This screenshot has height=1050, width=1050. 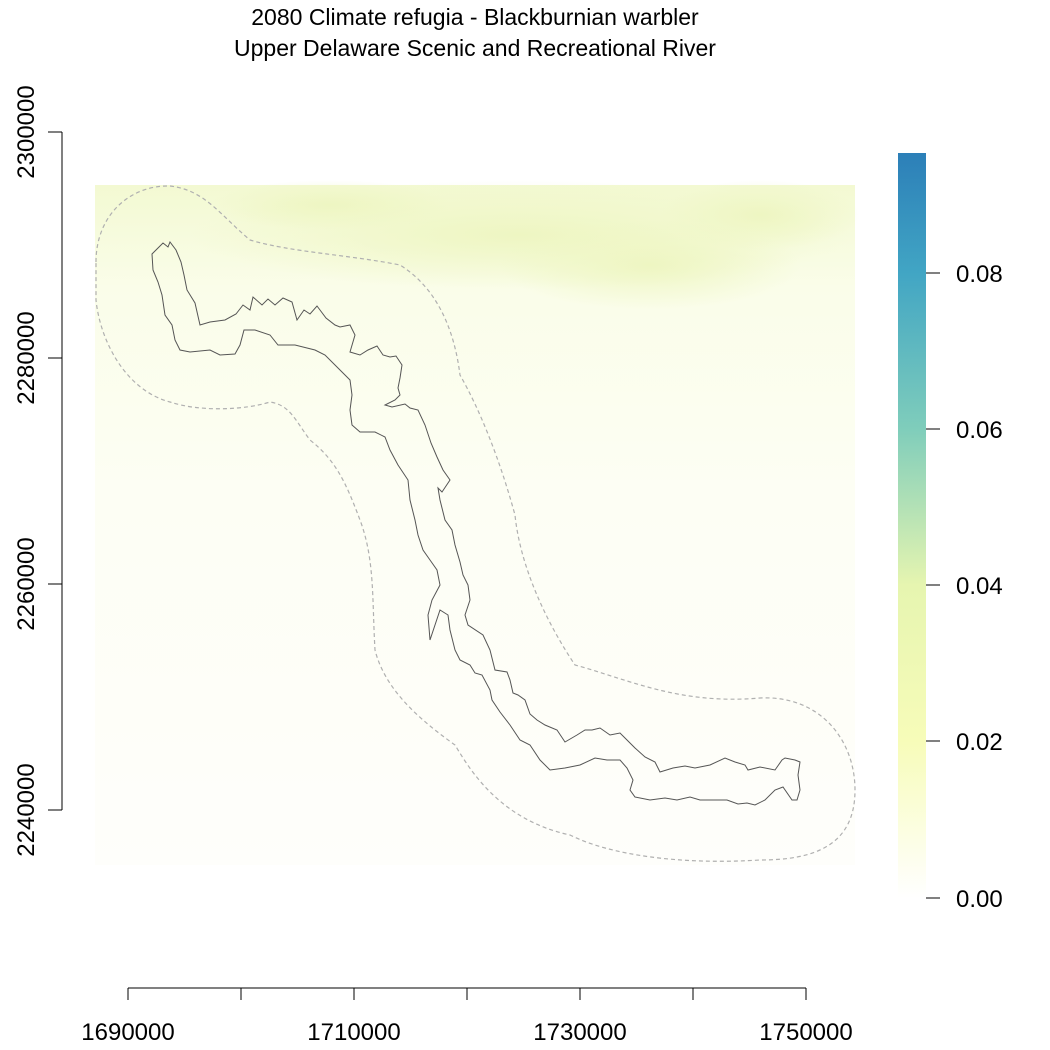 I want to click on x-tick-label: 1750000, so click(x=805, y=1032).